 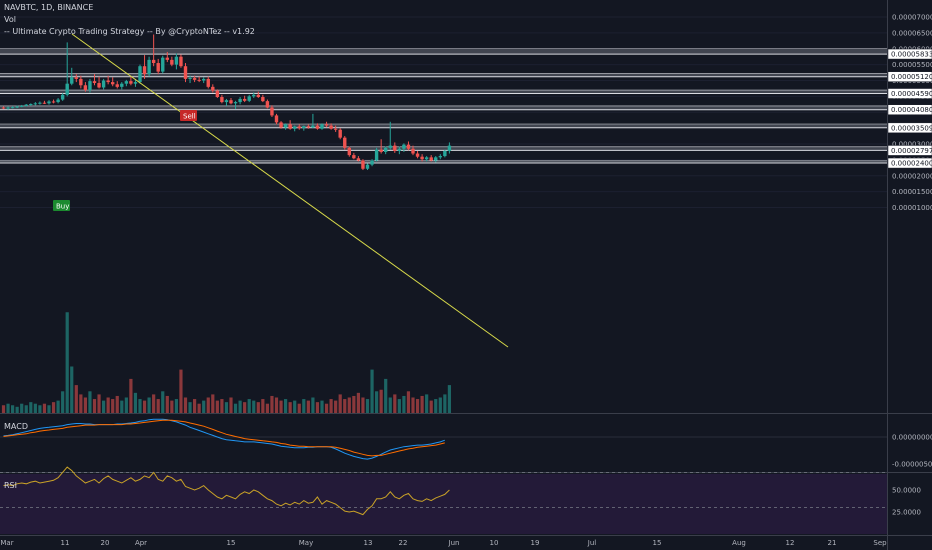 What do you see at coordinates (911, 164) in the screenshot?
I see `price-label: 0.00002400` at bounding box center [911, 164].